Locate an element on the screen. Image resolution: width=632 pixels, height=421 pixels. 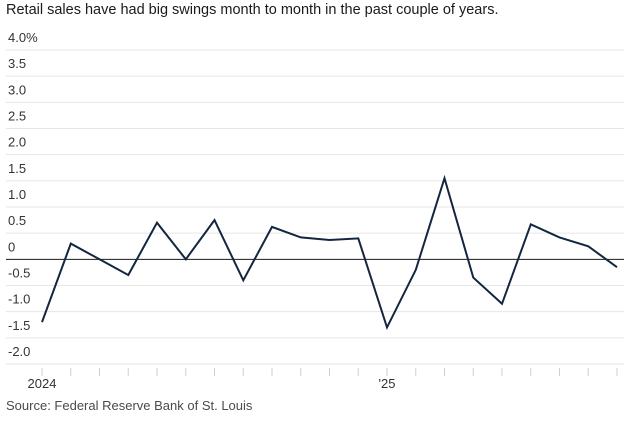
y-tick-label: 2.5 is located at coordinates (17, 116).